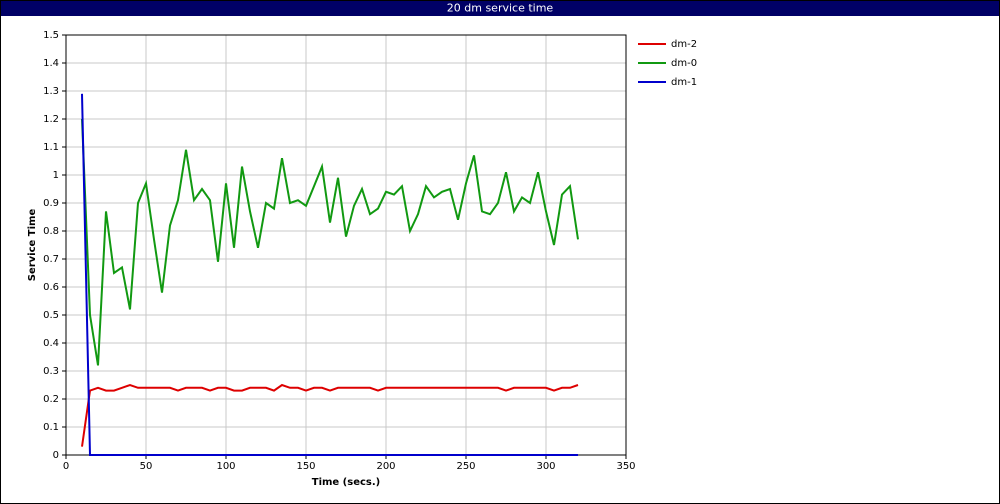 The width and height of the screenshot is (1000, 504). I want to click on y-axis-label: Service Time, so click(32, 245).